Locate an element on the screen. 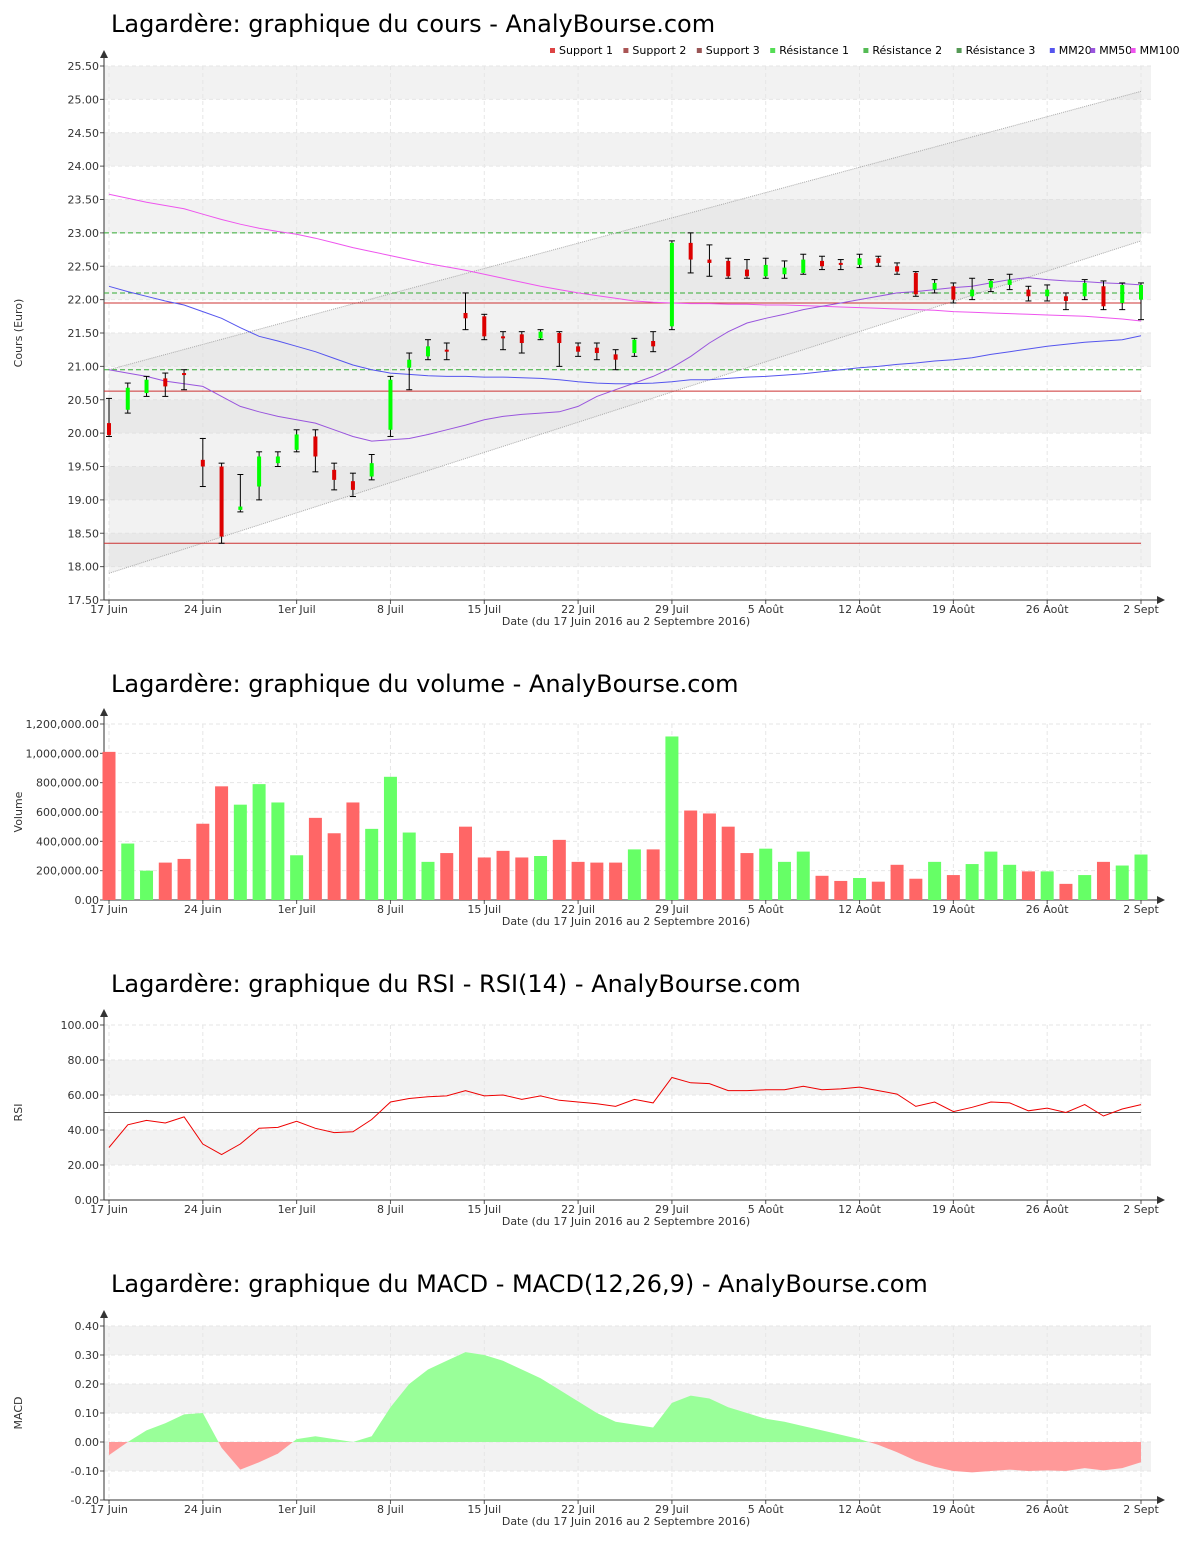  y-tick-label: 0.00 is located at coordinates (87, 1200).